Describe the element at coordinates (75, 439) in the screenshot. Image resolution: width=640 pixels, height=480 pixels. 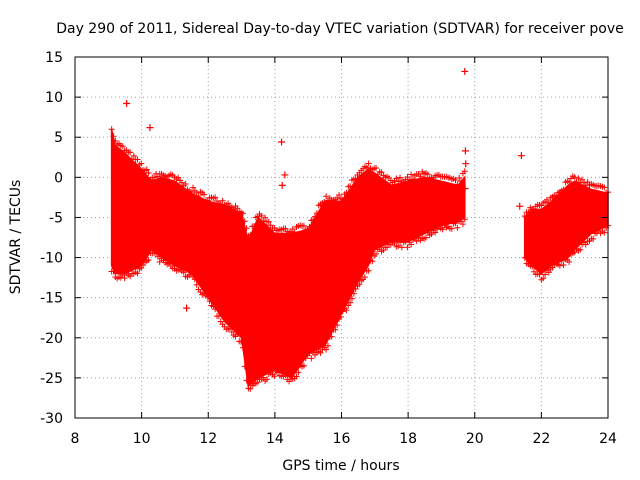
I see `x-tick-label: 8` at that location.